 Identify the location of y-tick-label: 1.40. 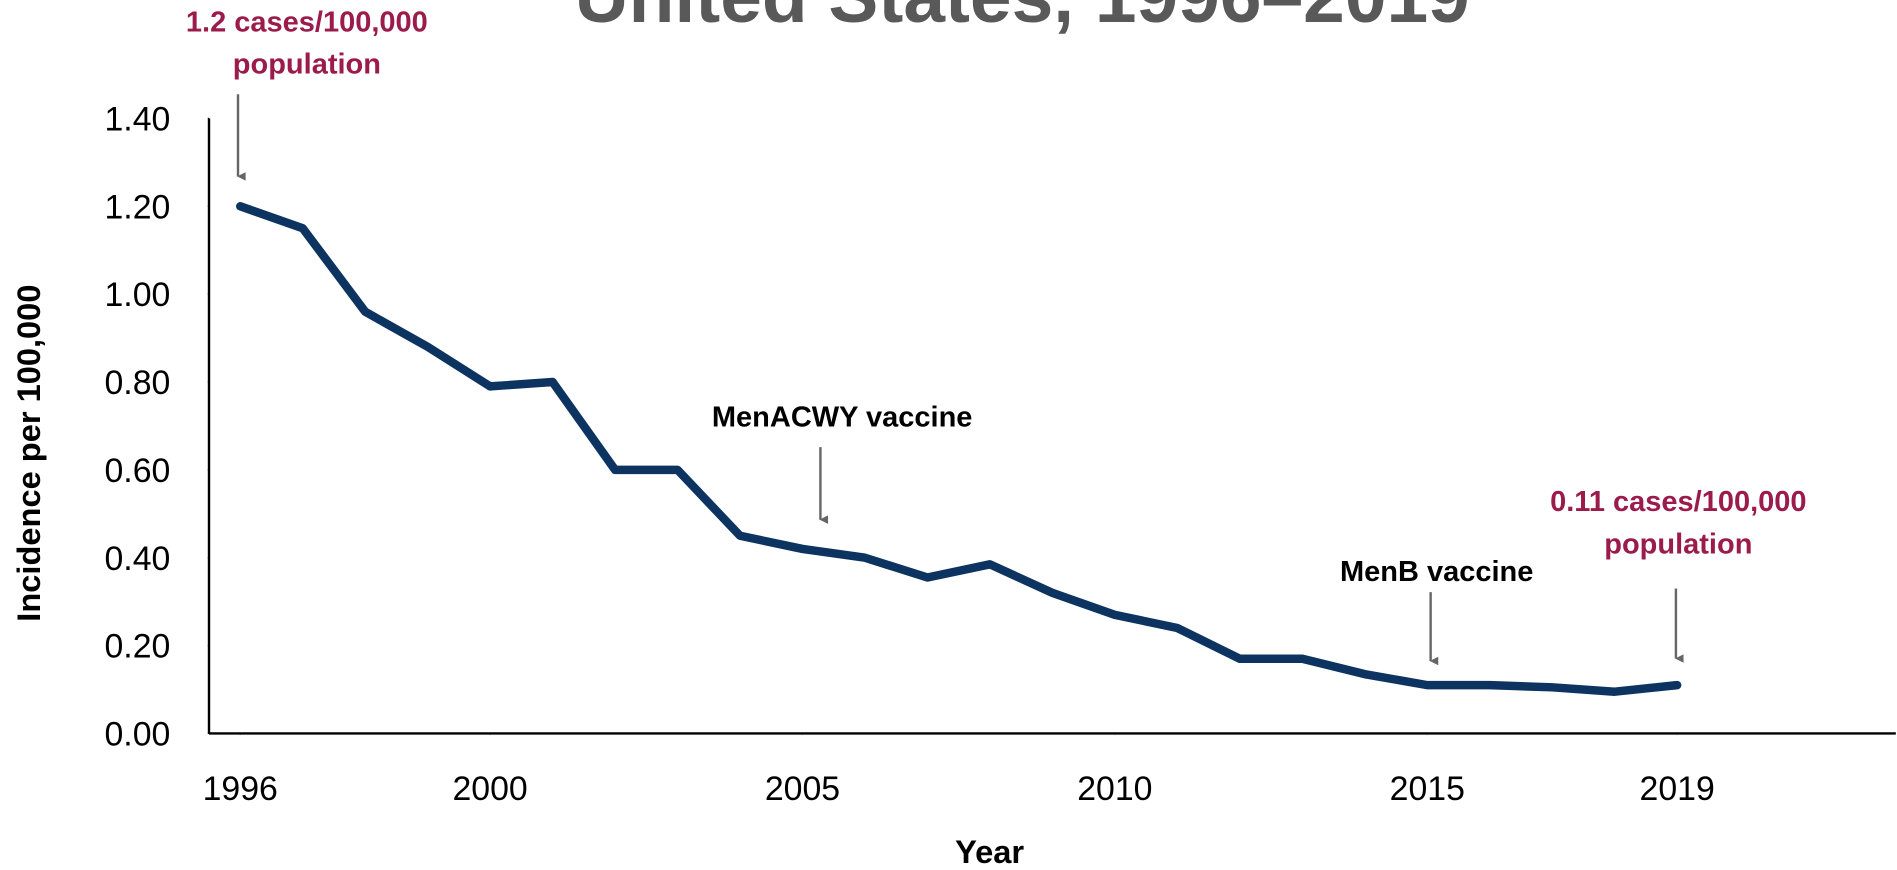
(137, 119).